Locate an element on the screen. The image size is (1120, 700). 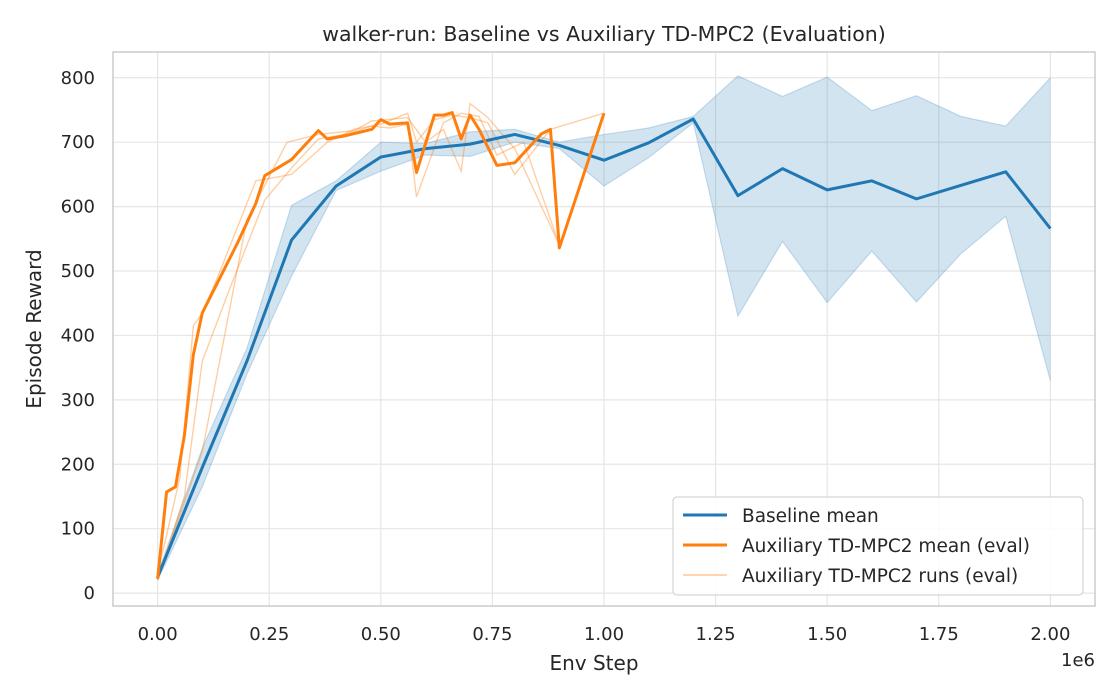
y-tick-label: 200 is located at coordinates (78, 464).